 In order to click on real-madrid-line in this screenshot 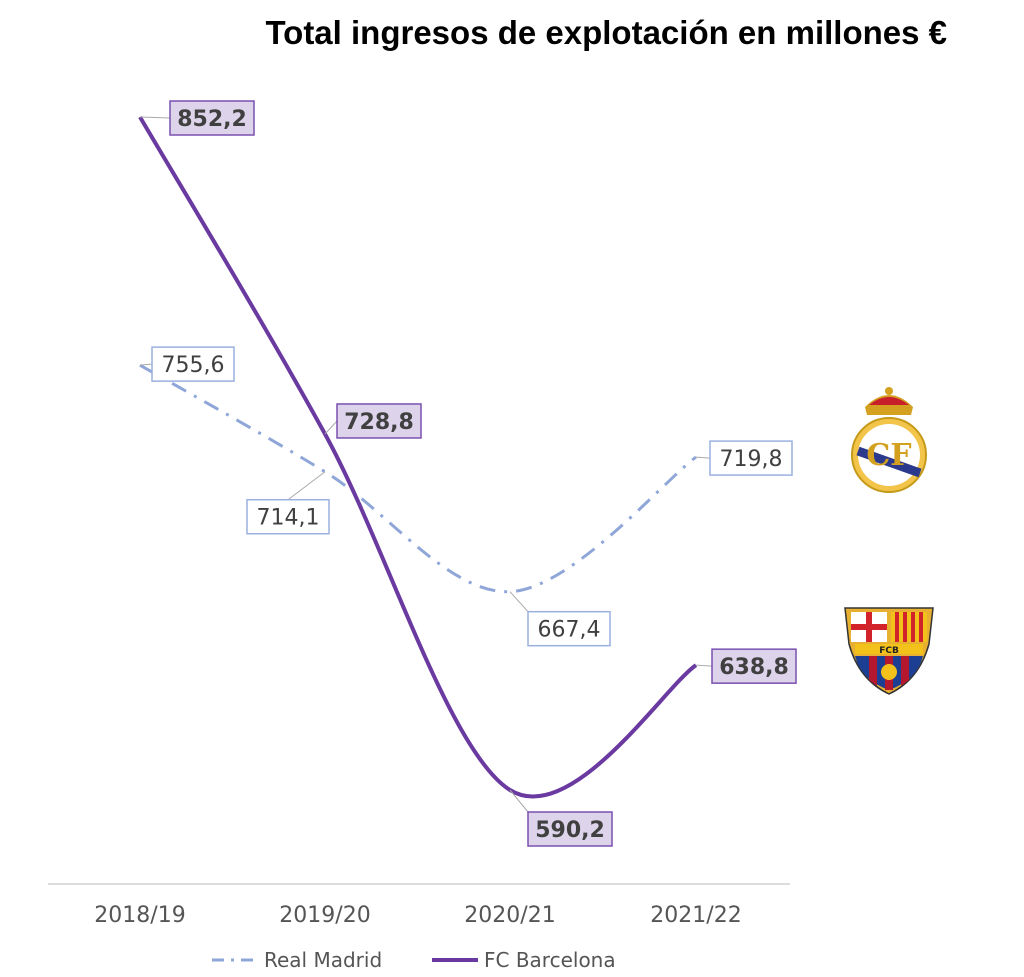, I will do `click(418, 478)`.